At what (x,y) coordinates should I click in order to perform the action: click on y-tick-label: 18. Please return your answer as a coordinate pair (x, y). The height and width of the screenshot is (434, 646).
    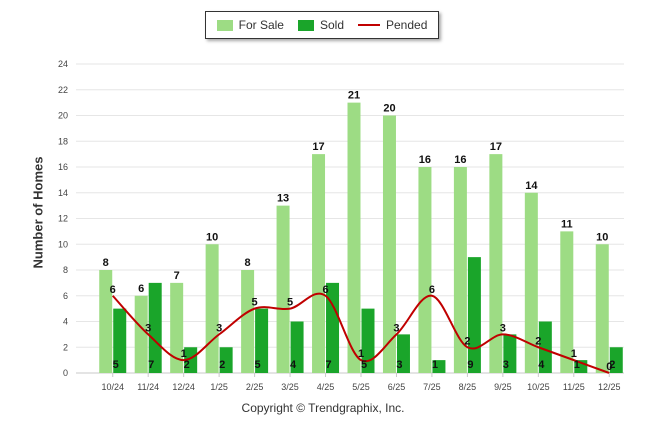
    Looking at the image, I should click on (63, 141).